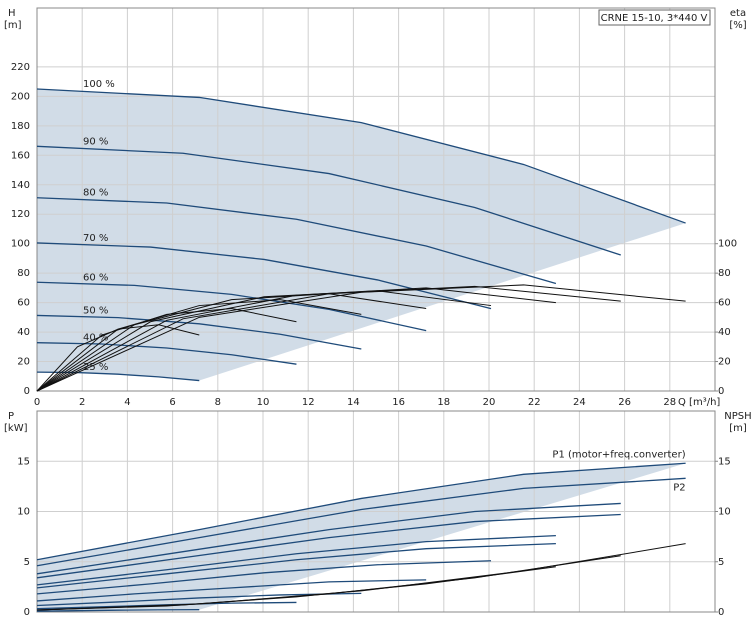 This screenshot has height=629, width=752. Describe the element at coordinates (724, 461) in the screenshot. I see `y2-tick-label: 15` at that location.